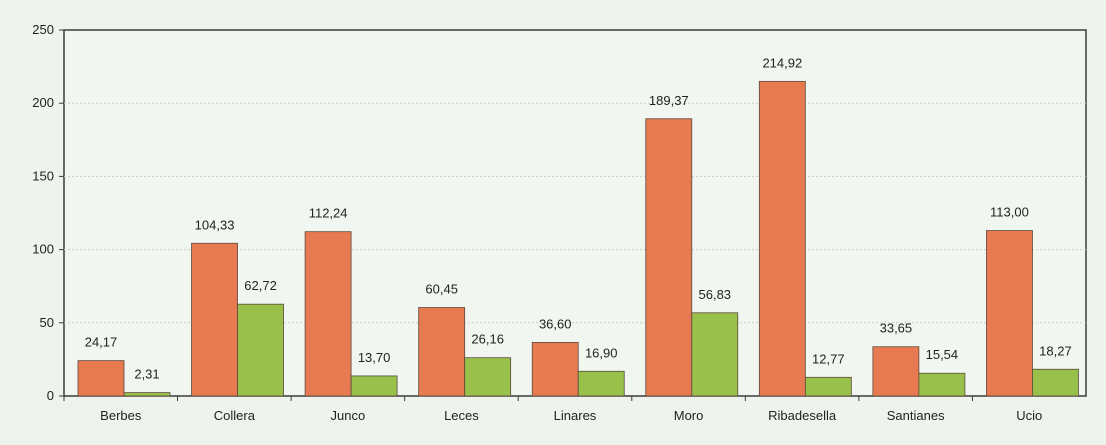 The height and width of the screenshot is (445, 1106). Describe the element at coordinates (715, 294) in the screenshot. I see `data-label: 56,83` at that location.